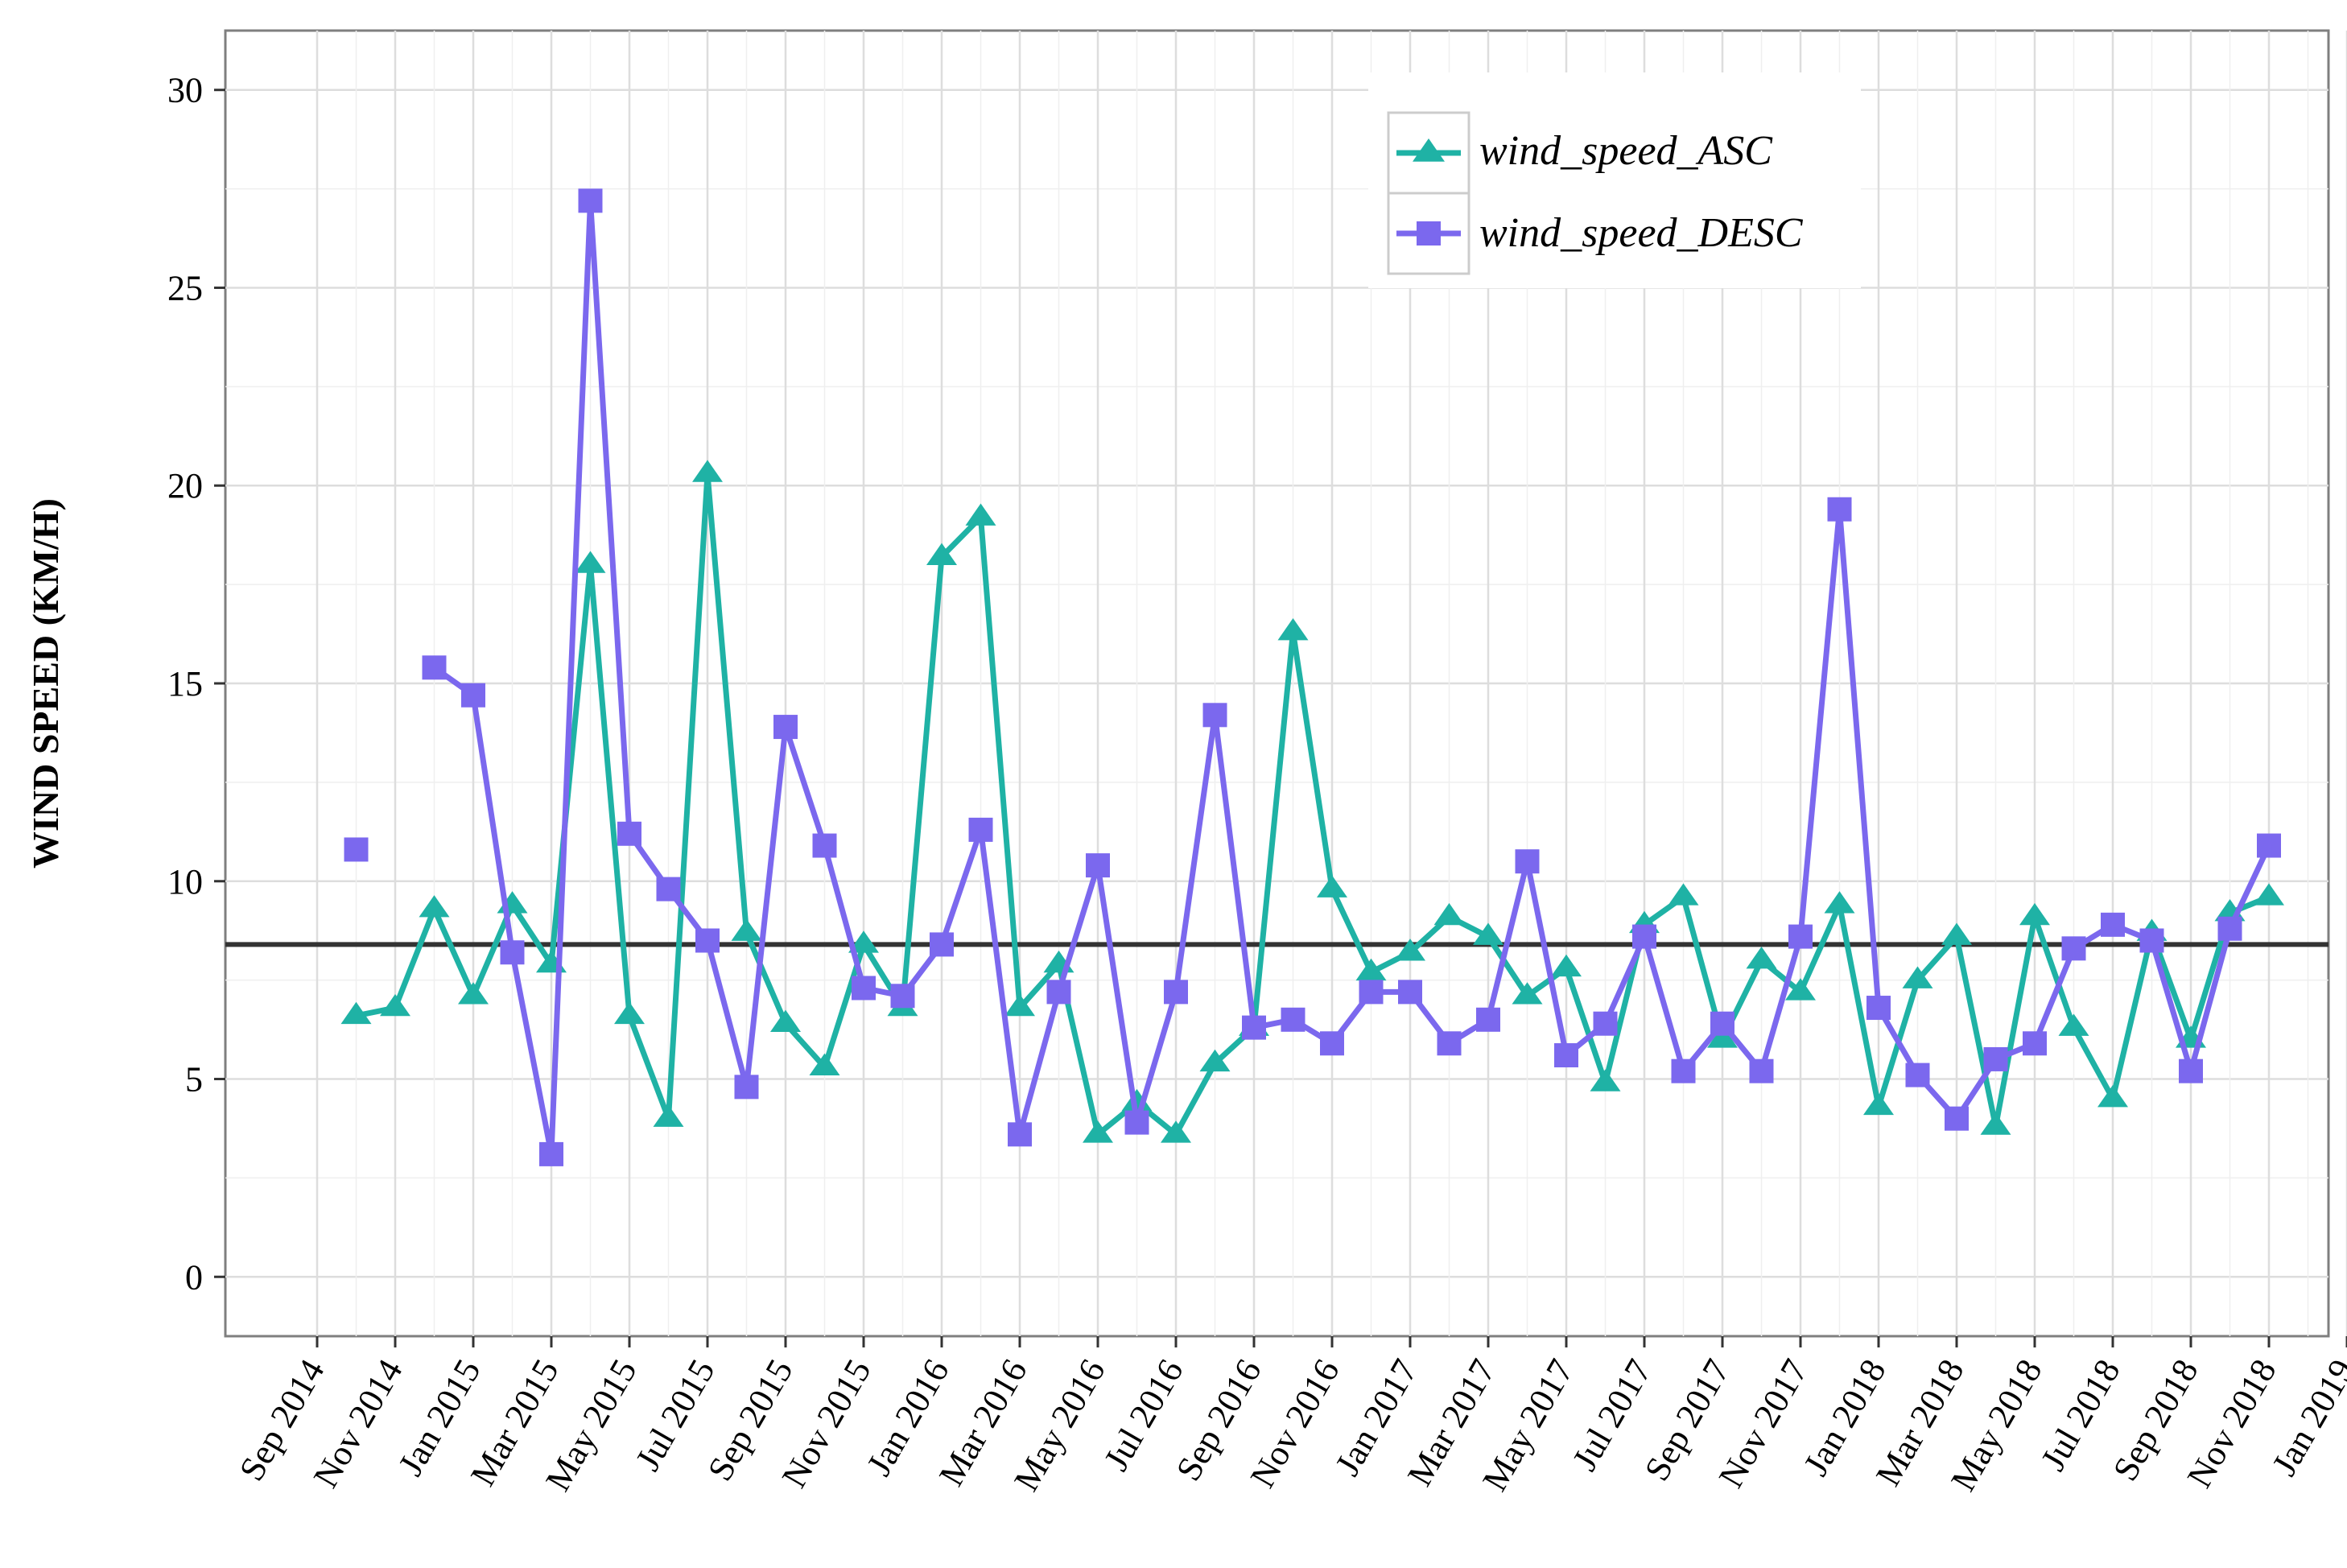  Describe the element at coordinates (194, 1080) in the screenshot. I see `y-tick-label: 5` at that location.